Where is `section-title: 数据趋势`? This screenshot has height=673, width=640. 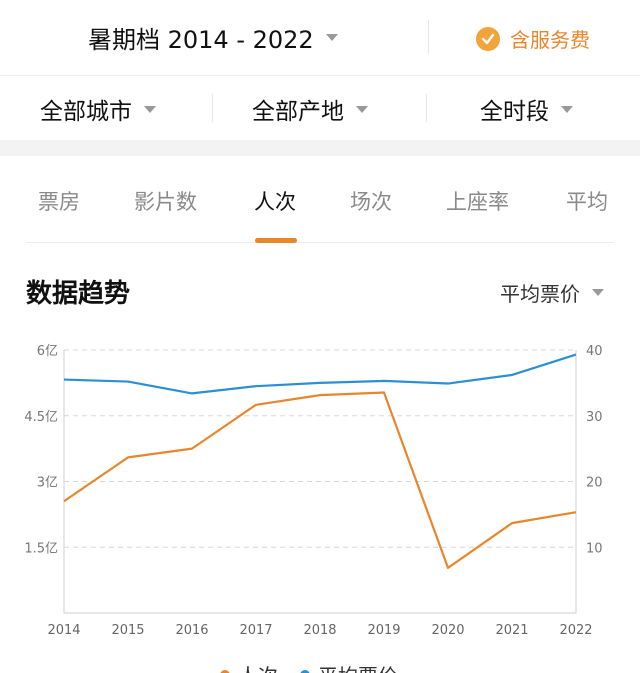
section-title: 数据趋势 is located at coordinates (78, 294).